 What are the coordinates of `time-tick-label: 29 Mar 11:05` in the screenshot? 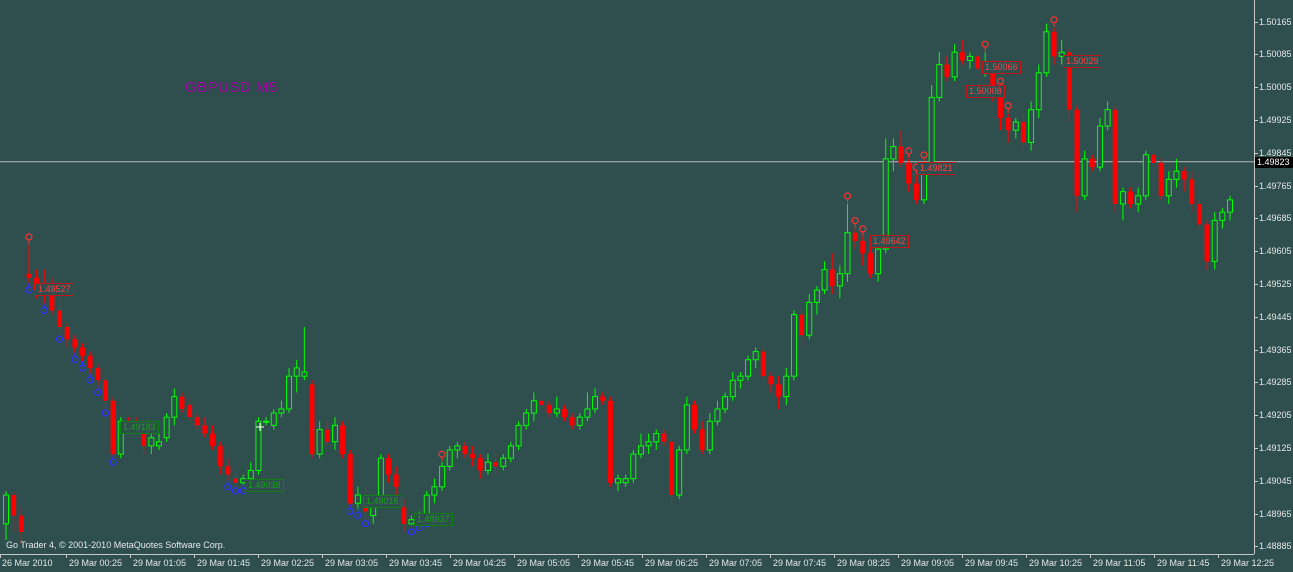 It's located at (1119, 563).